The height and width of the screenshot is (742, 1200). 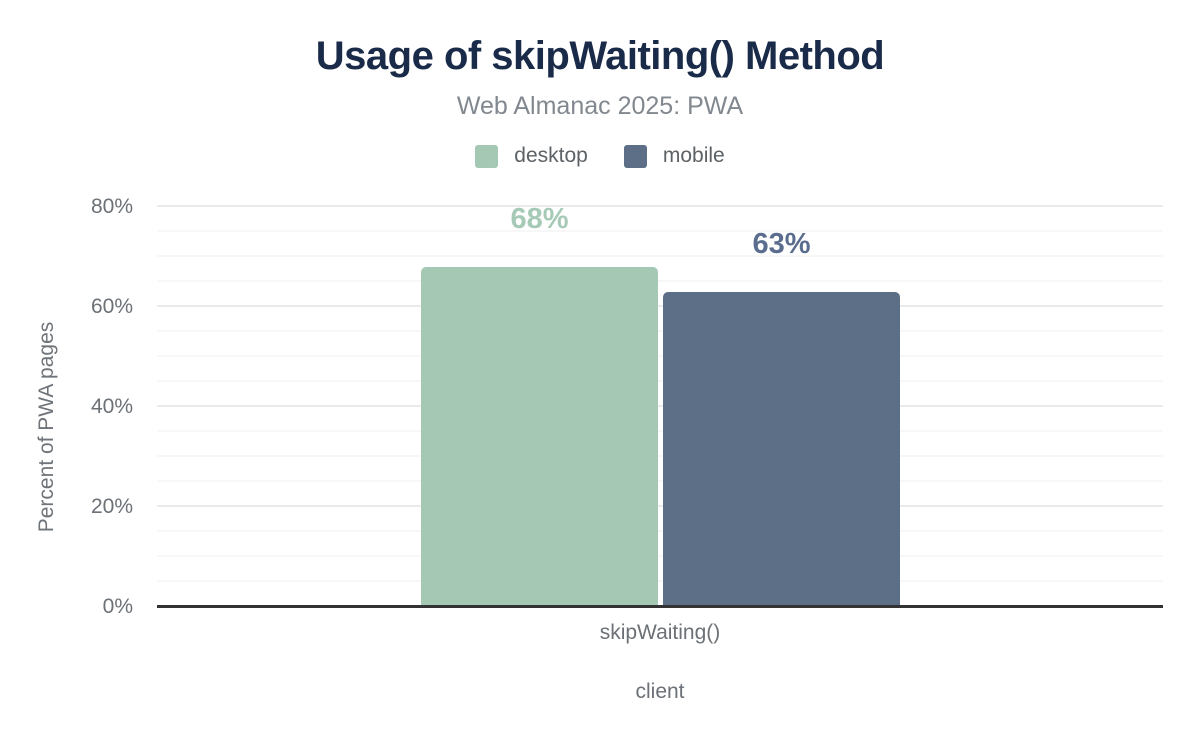 I want to click on legend: desktop mobile, so click(x=600, y=156).